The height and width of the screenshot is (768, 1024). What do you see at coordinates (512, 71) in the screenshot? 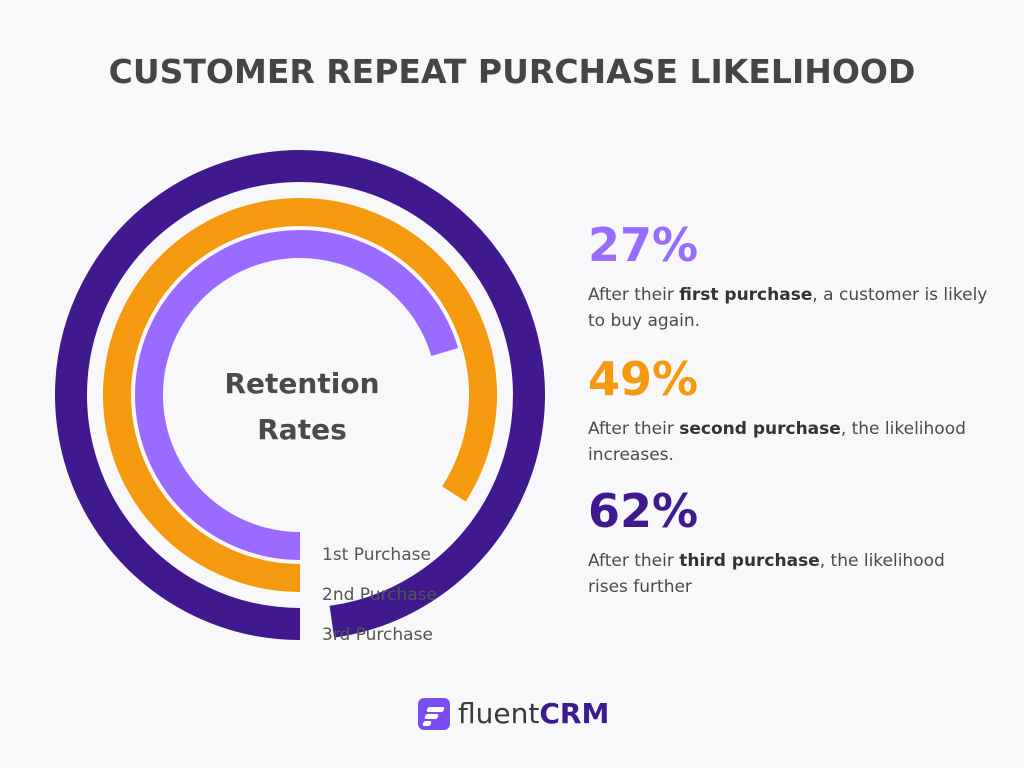
I see `chart-title: CUSTOMER REPEAT PURCHASE LIKELIHOOD` at bounding box center [512, 71].